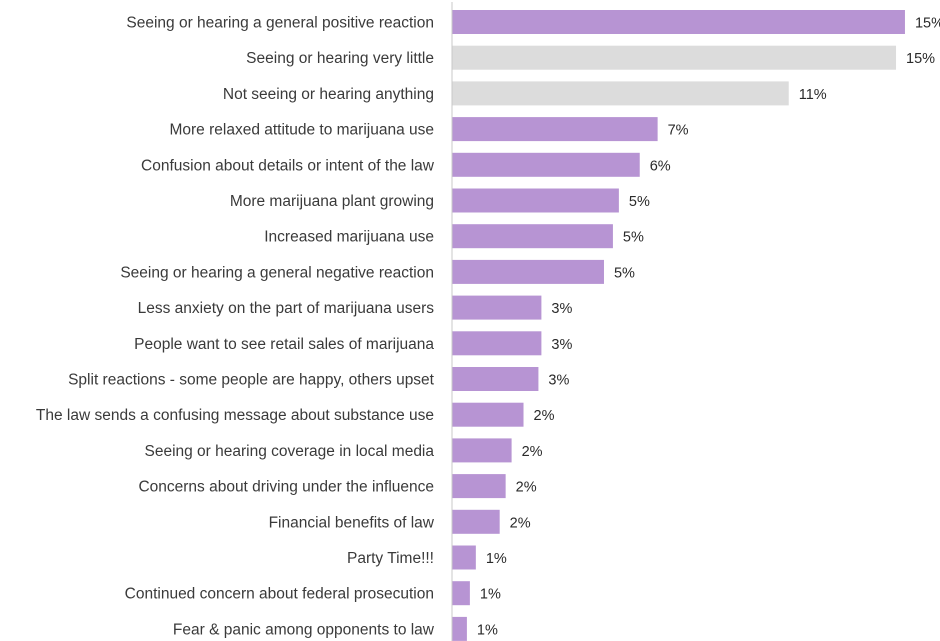 The width and height of the screenshot is (940, 641). I want to click on value-label: 7%, so click(678, 131).